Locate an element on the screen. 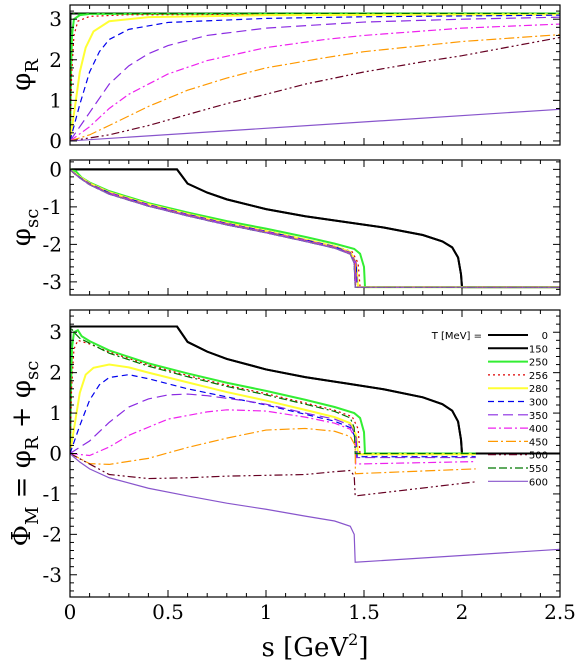 The image size is (581, 664). legend-entry-400: 400 is located at coordinates (518, 429).